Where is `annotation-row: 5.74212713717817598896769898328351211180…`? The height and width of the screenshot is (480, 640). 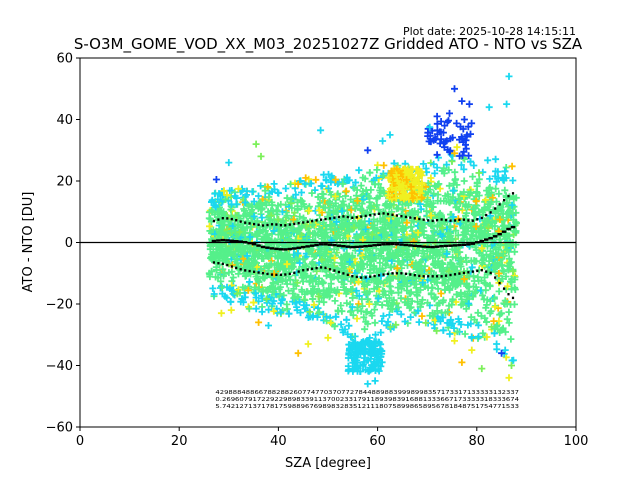 annotation-row: 5.74212713717817598896769898328351211180… is located at coordinates (367, 407).